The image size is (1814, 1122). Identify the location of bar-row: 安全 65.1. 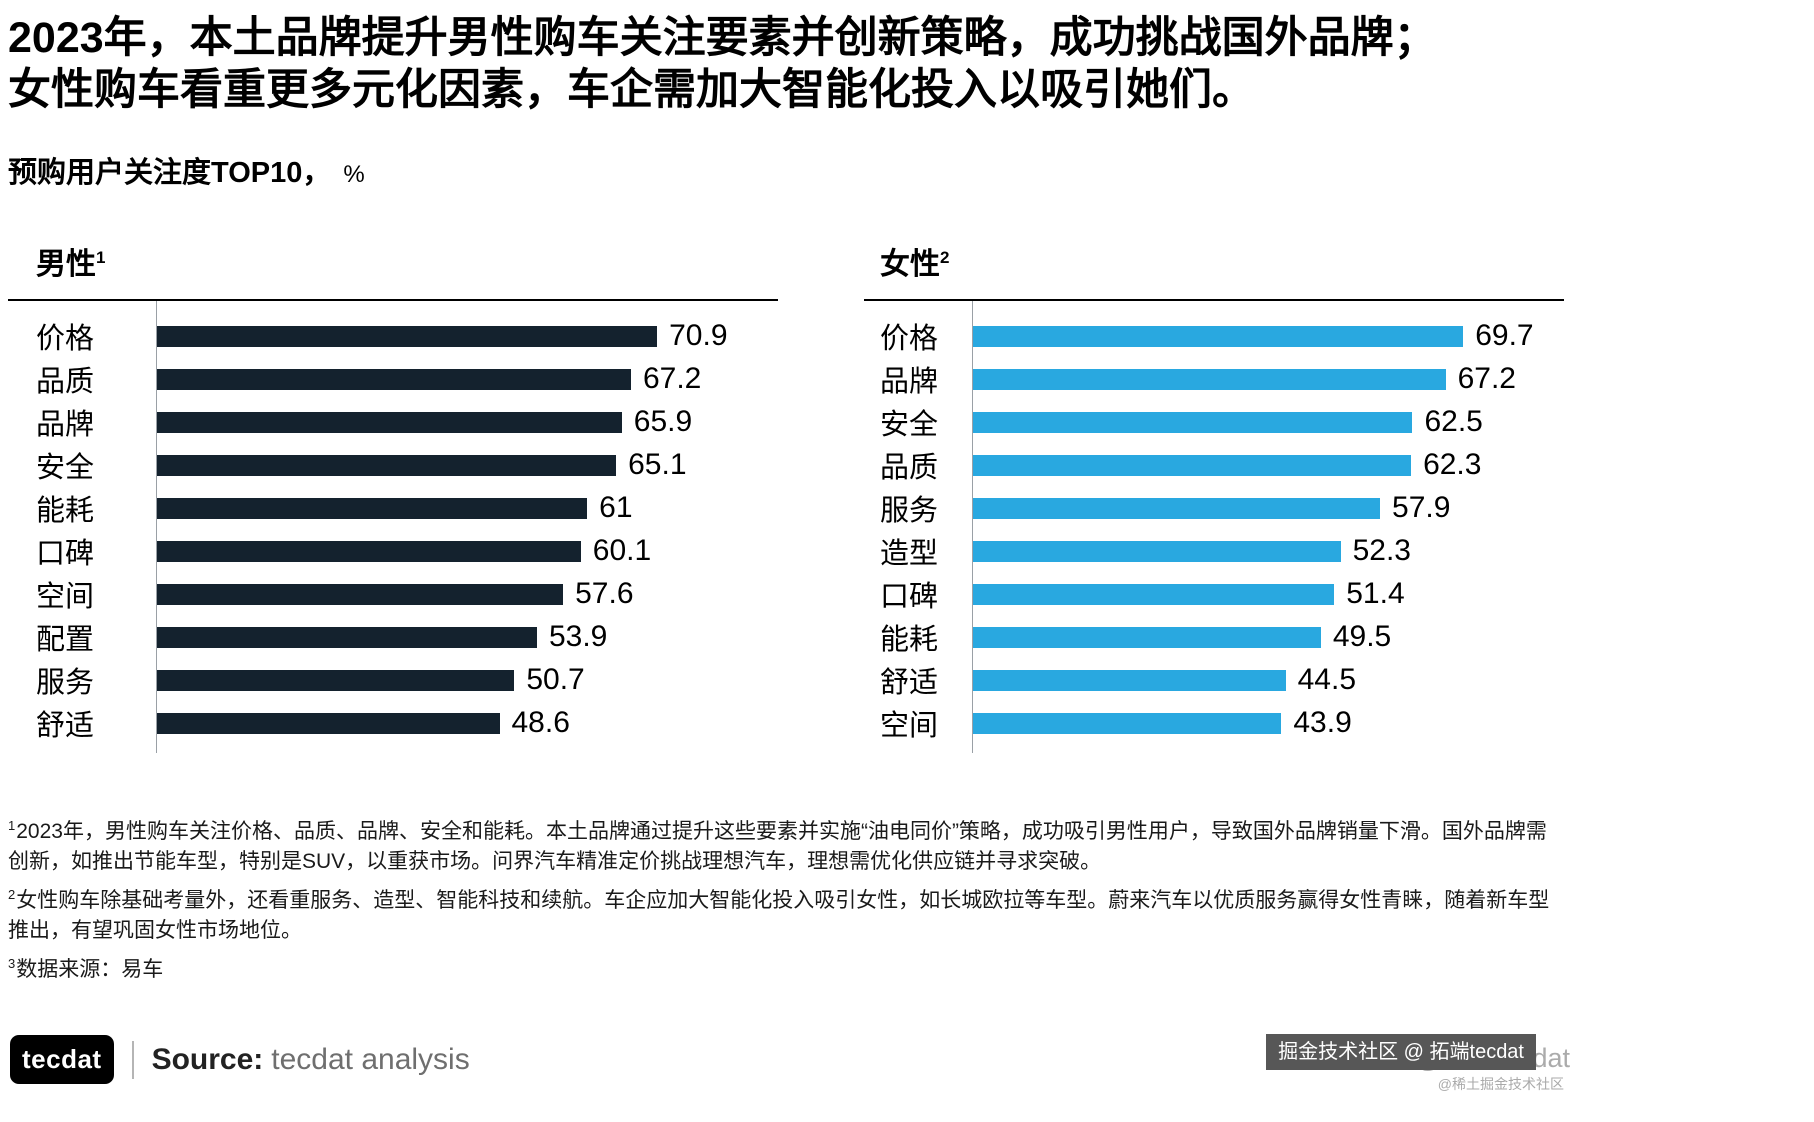
(393, 465).